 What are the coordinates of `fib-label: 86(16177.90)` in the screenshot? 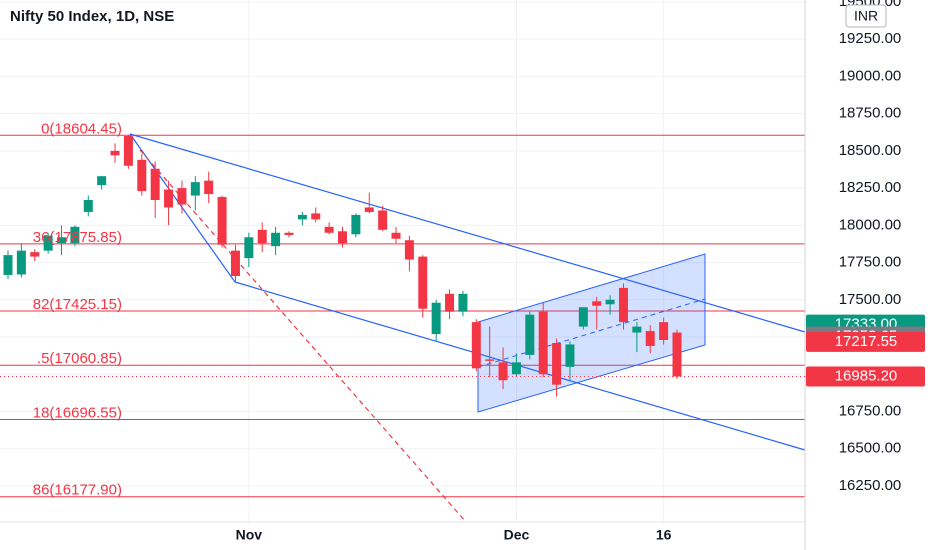 It's located at (77, 490).